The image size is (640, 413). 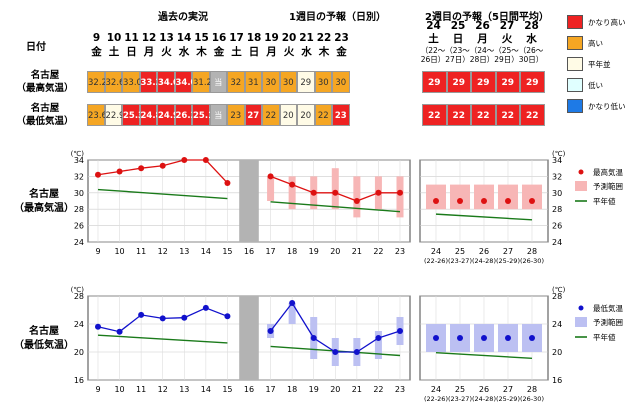 I want to click on today-band, so click(x=249, y=338).